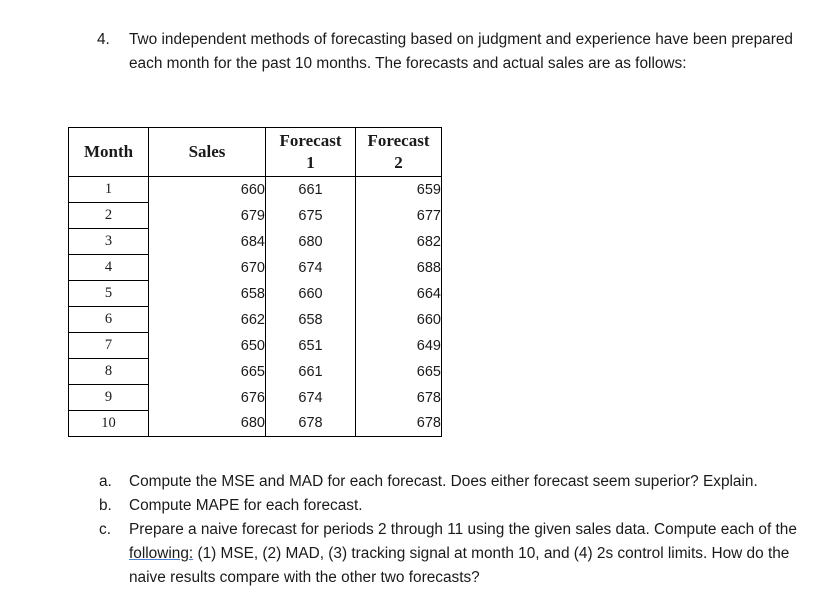 The width and height of the screenshot is (835, 593). Describe the element at coordinates (310, 293) in the screenshot. I see `cell-forecast-1: 660` at that location.